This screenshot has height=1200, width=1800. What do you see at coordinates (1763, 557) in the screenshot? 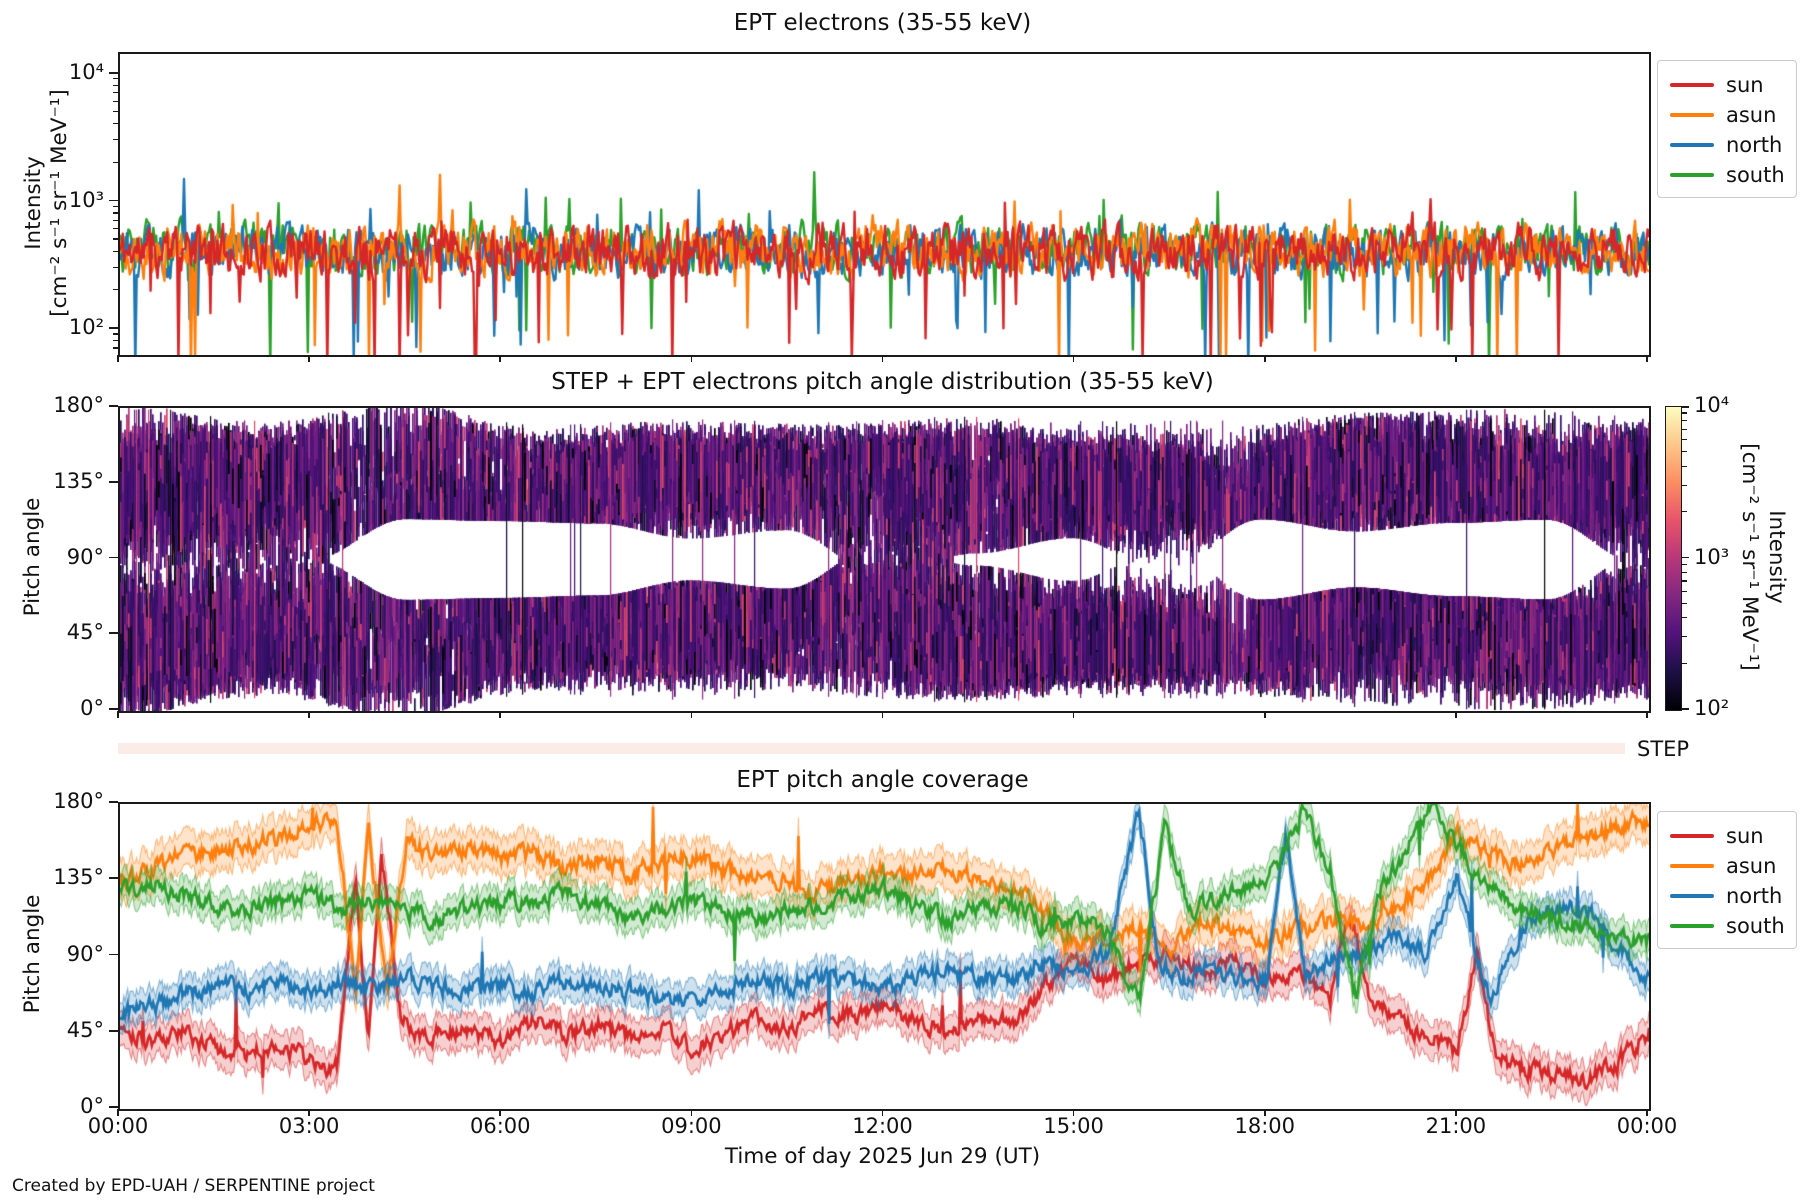
I see `colorbar-label: Intensity [cm⁻² s⁻¹ sr⁻¹ MeV⁻¹]` at bounding box center [1763, 557].